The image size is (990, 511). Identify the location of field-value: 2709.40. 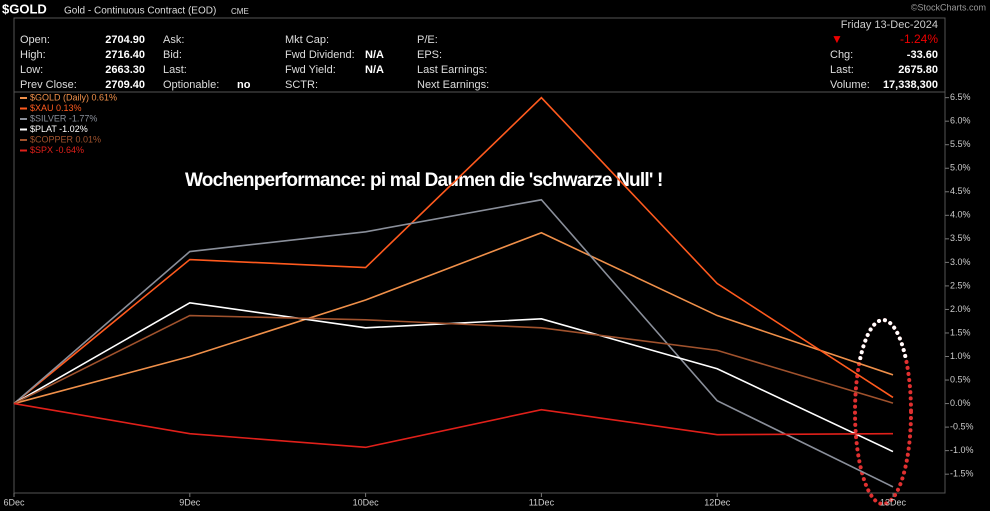
(125, 85).